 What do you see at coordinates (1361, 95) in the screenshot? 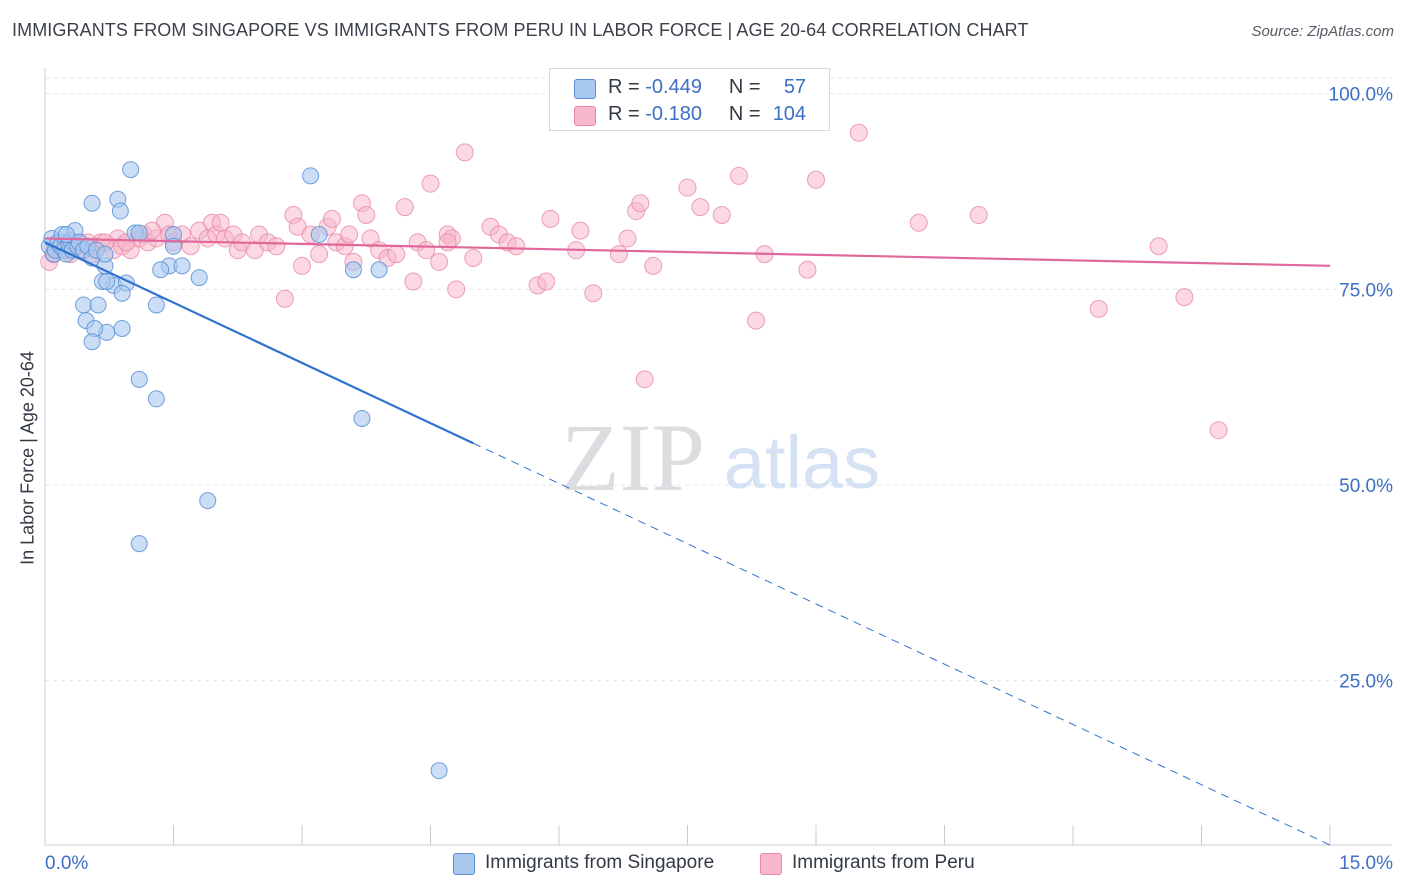
I see `y-tick-label: 100.0%` at bounding box center [1361, 95].